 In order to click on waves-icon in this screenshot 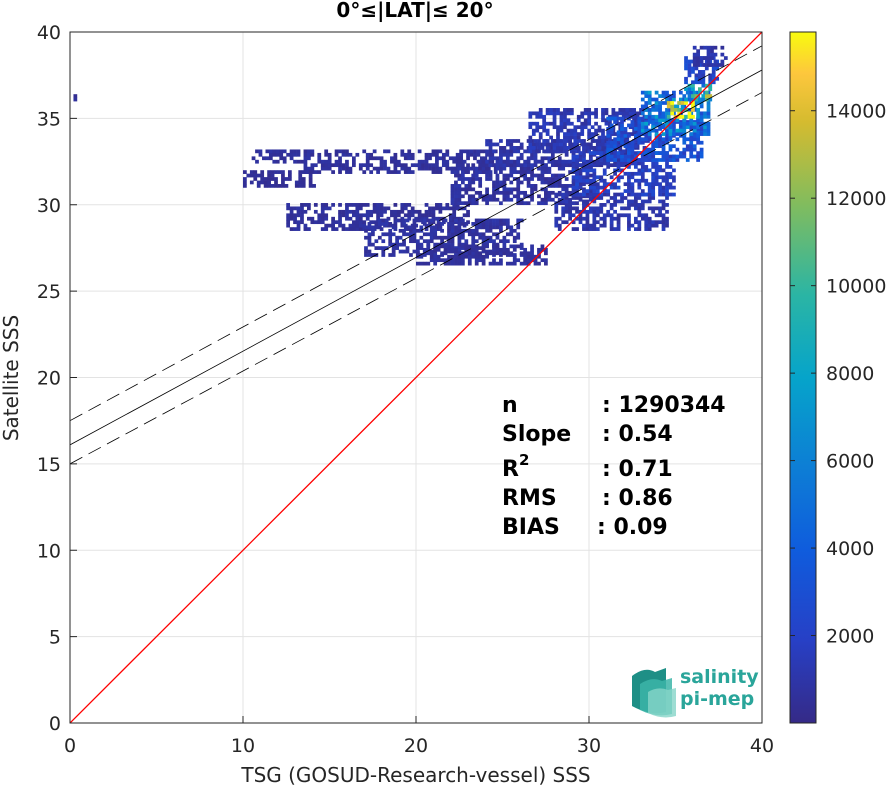, I will do `click(654, 693)`.